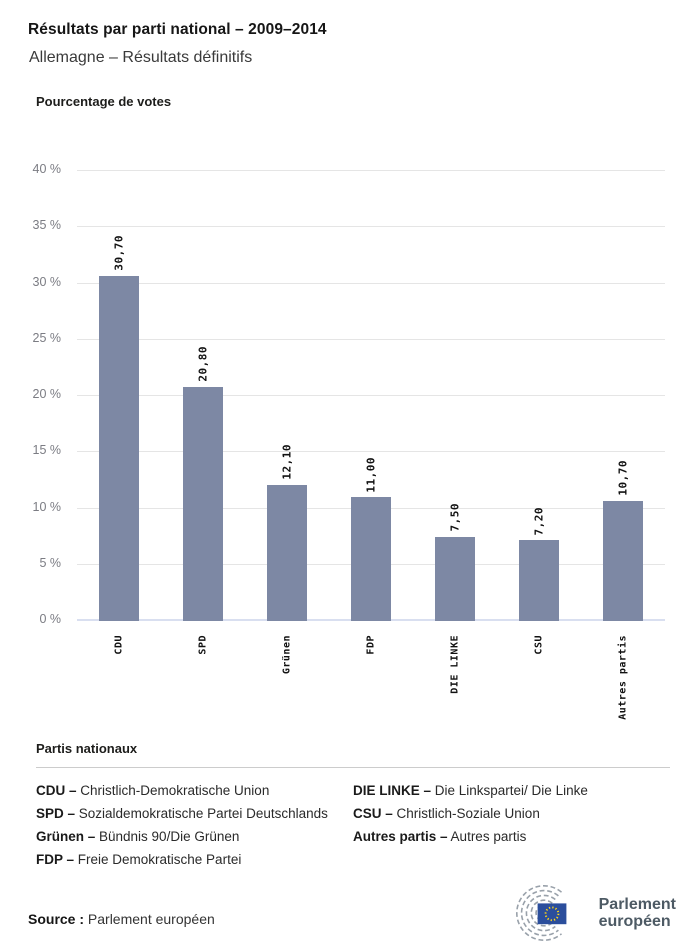 The height and width of the screenshot is (941, 700). What do you see at coordinates (119, 645) in the screenshot?
I see `x-tick-label: CDU` at bounding box center [119, 645].